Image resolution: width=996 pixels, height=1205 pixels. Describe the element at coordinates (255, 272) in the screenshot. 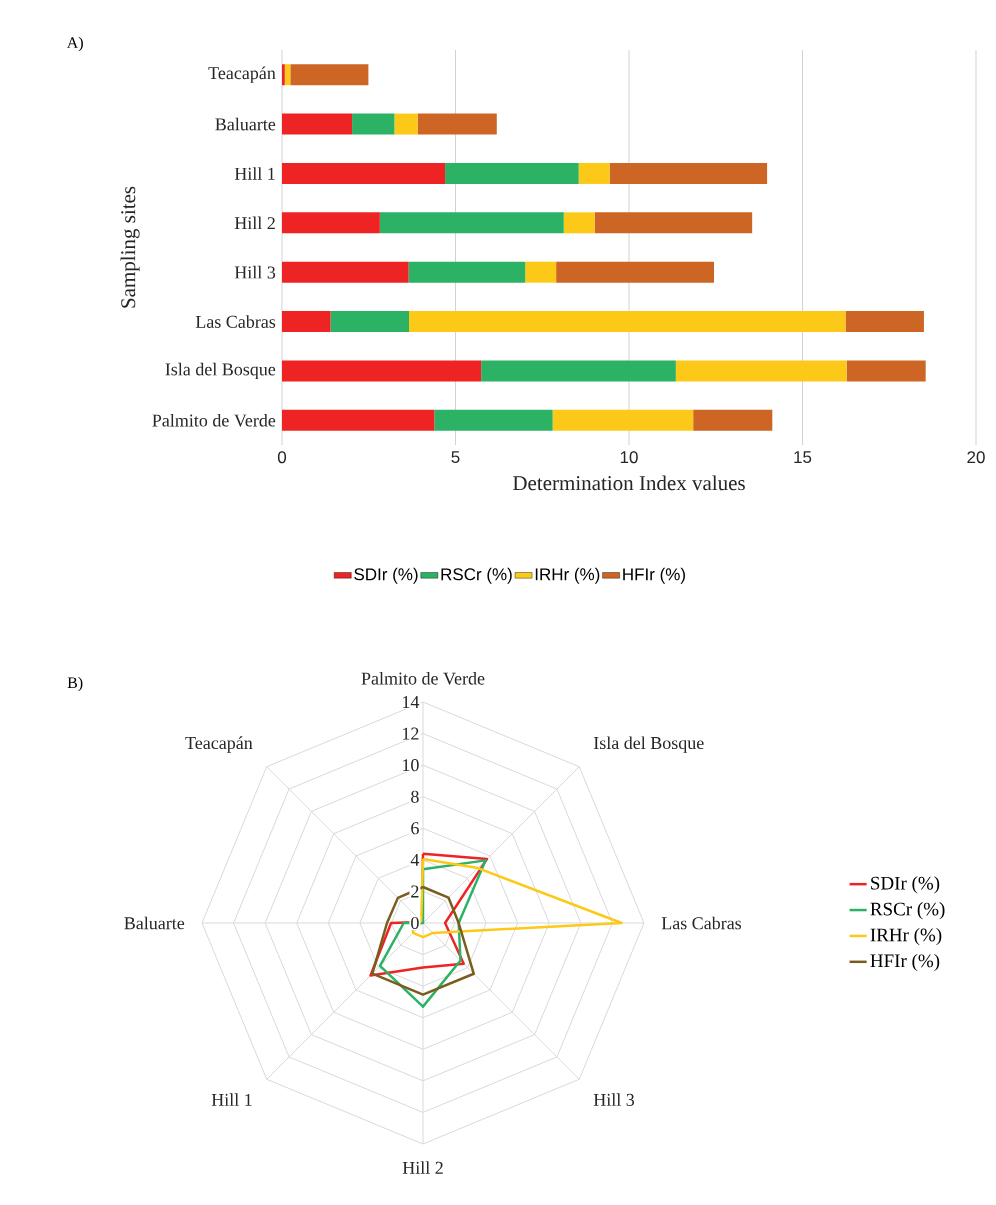

I see `y-tick-label: Hill 3` at that location.